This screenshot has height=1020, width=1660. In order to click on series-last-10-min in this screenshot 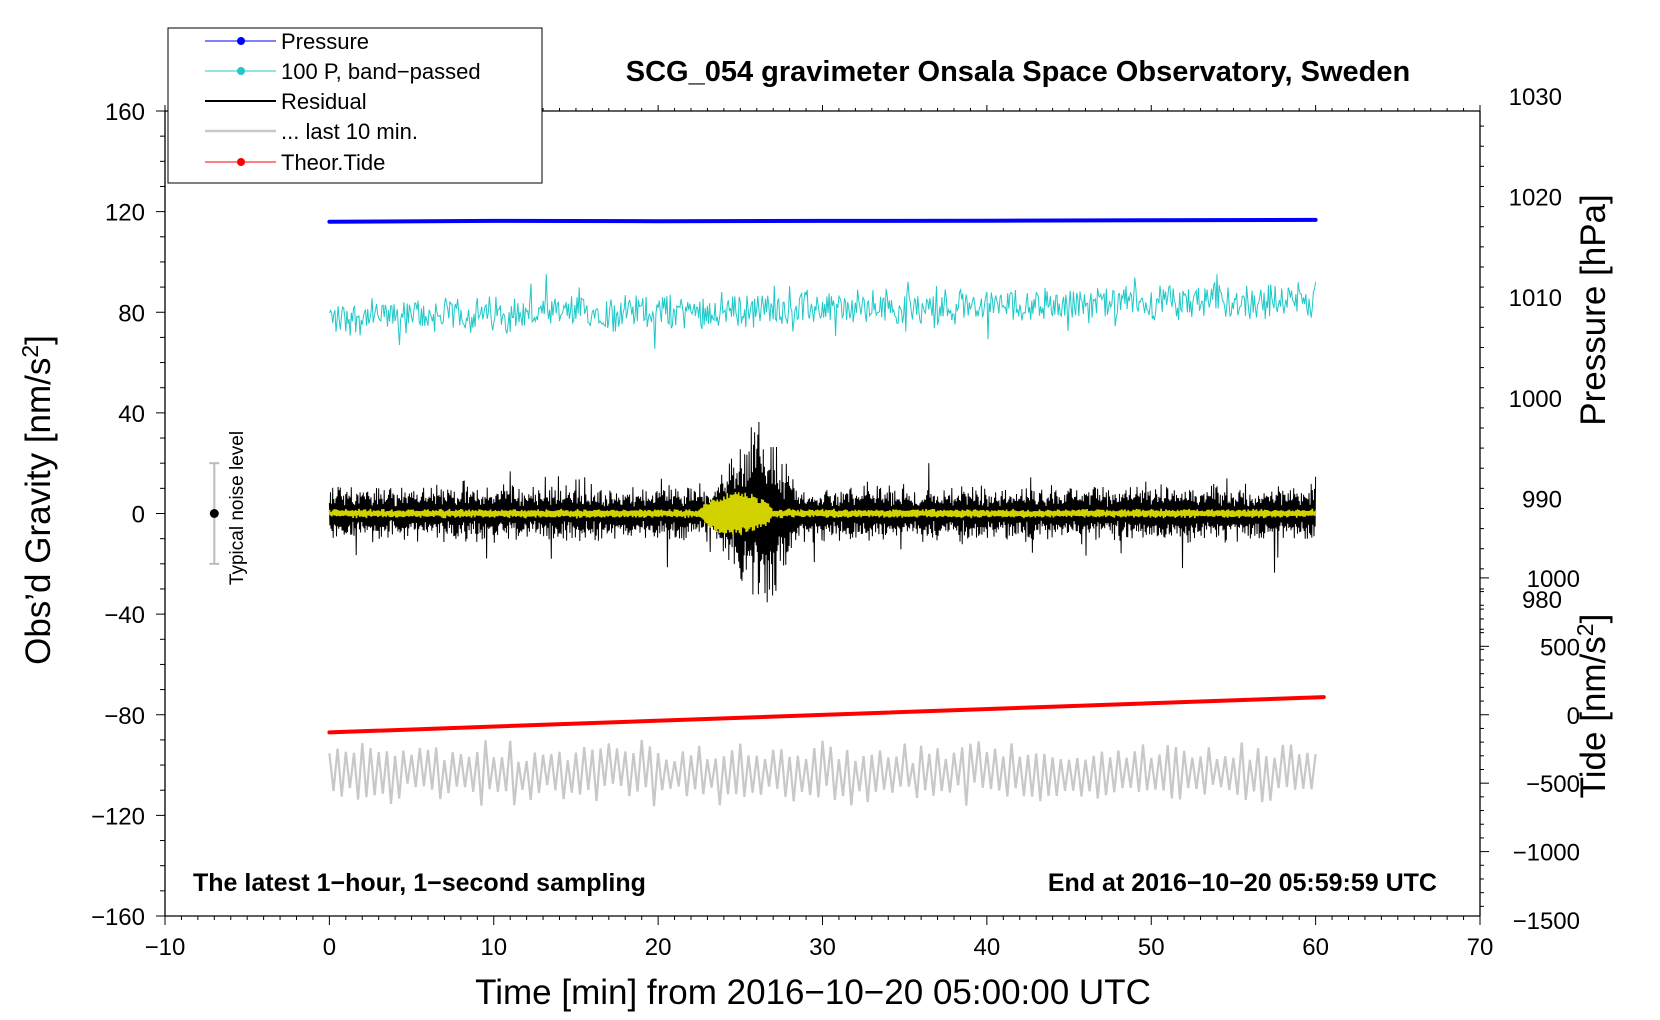, I will do `click(822, 773)`.